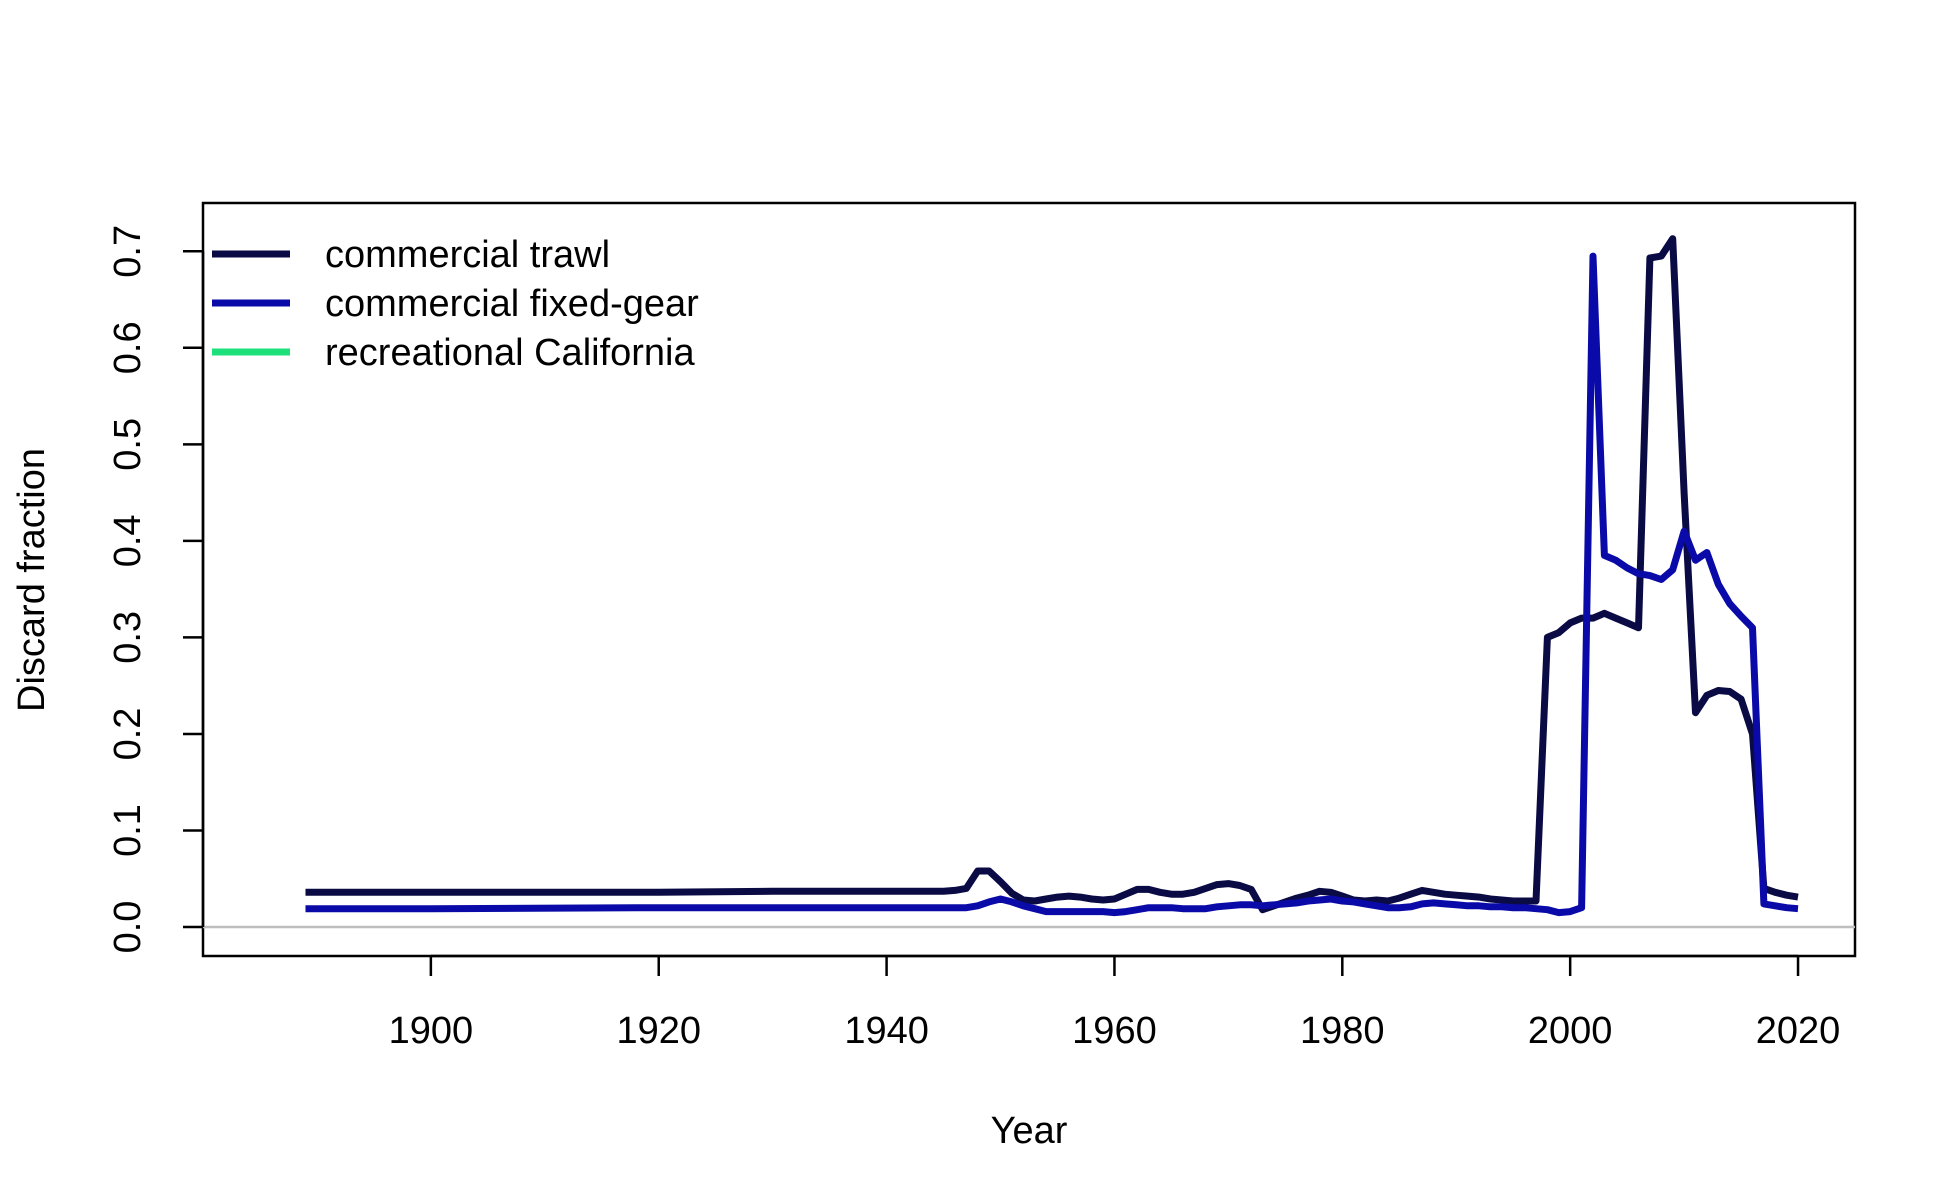 The height and width of the screenshot is (1200, 1950). What do you see at coordinates (1029, 1131) in the screenshot?
I see `x-axis-title: Year` at bounding box center [1029, 1131].